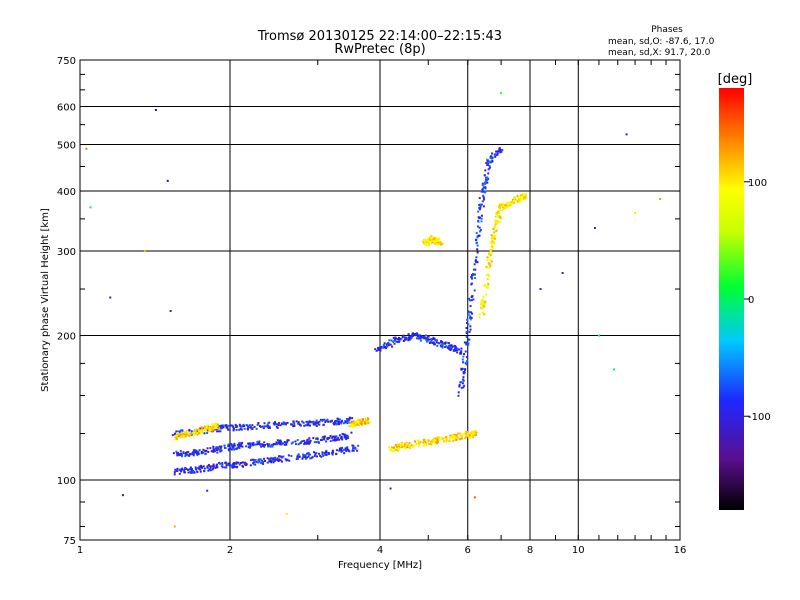 The width and height of the screenshot is (800, 600). Describe the element at coordinates (759, 417) in the screenshot. I see `colorbar-tick-label: -100` at that location.